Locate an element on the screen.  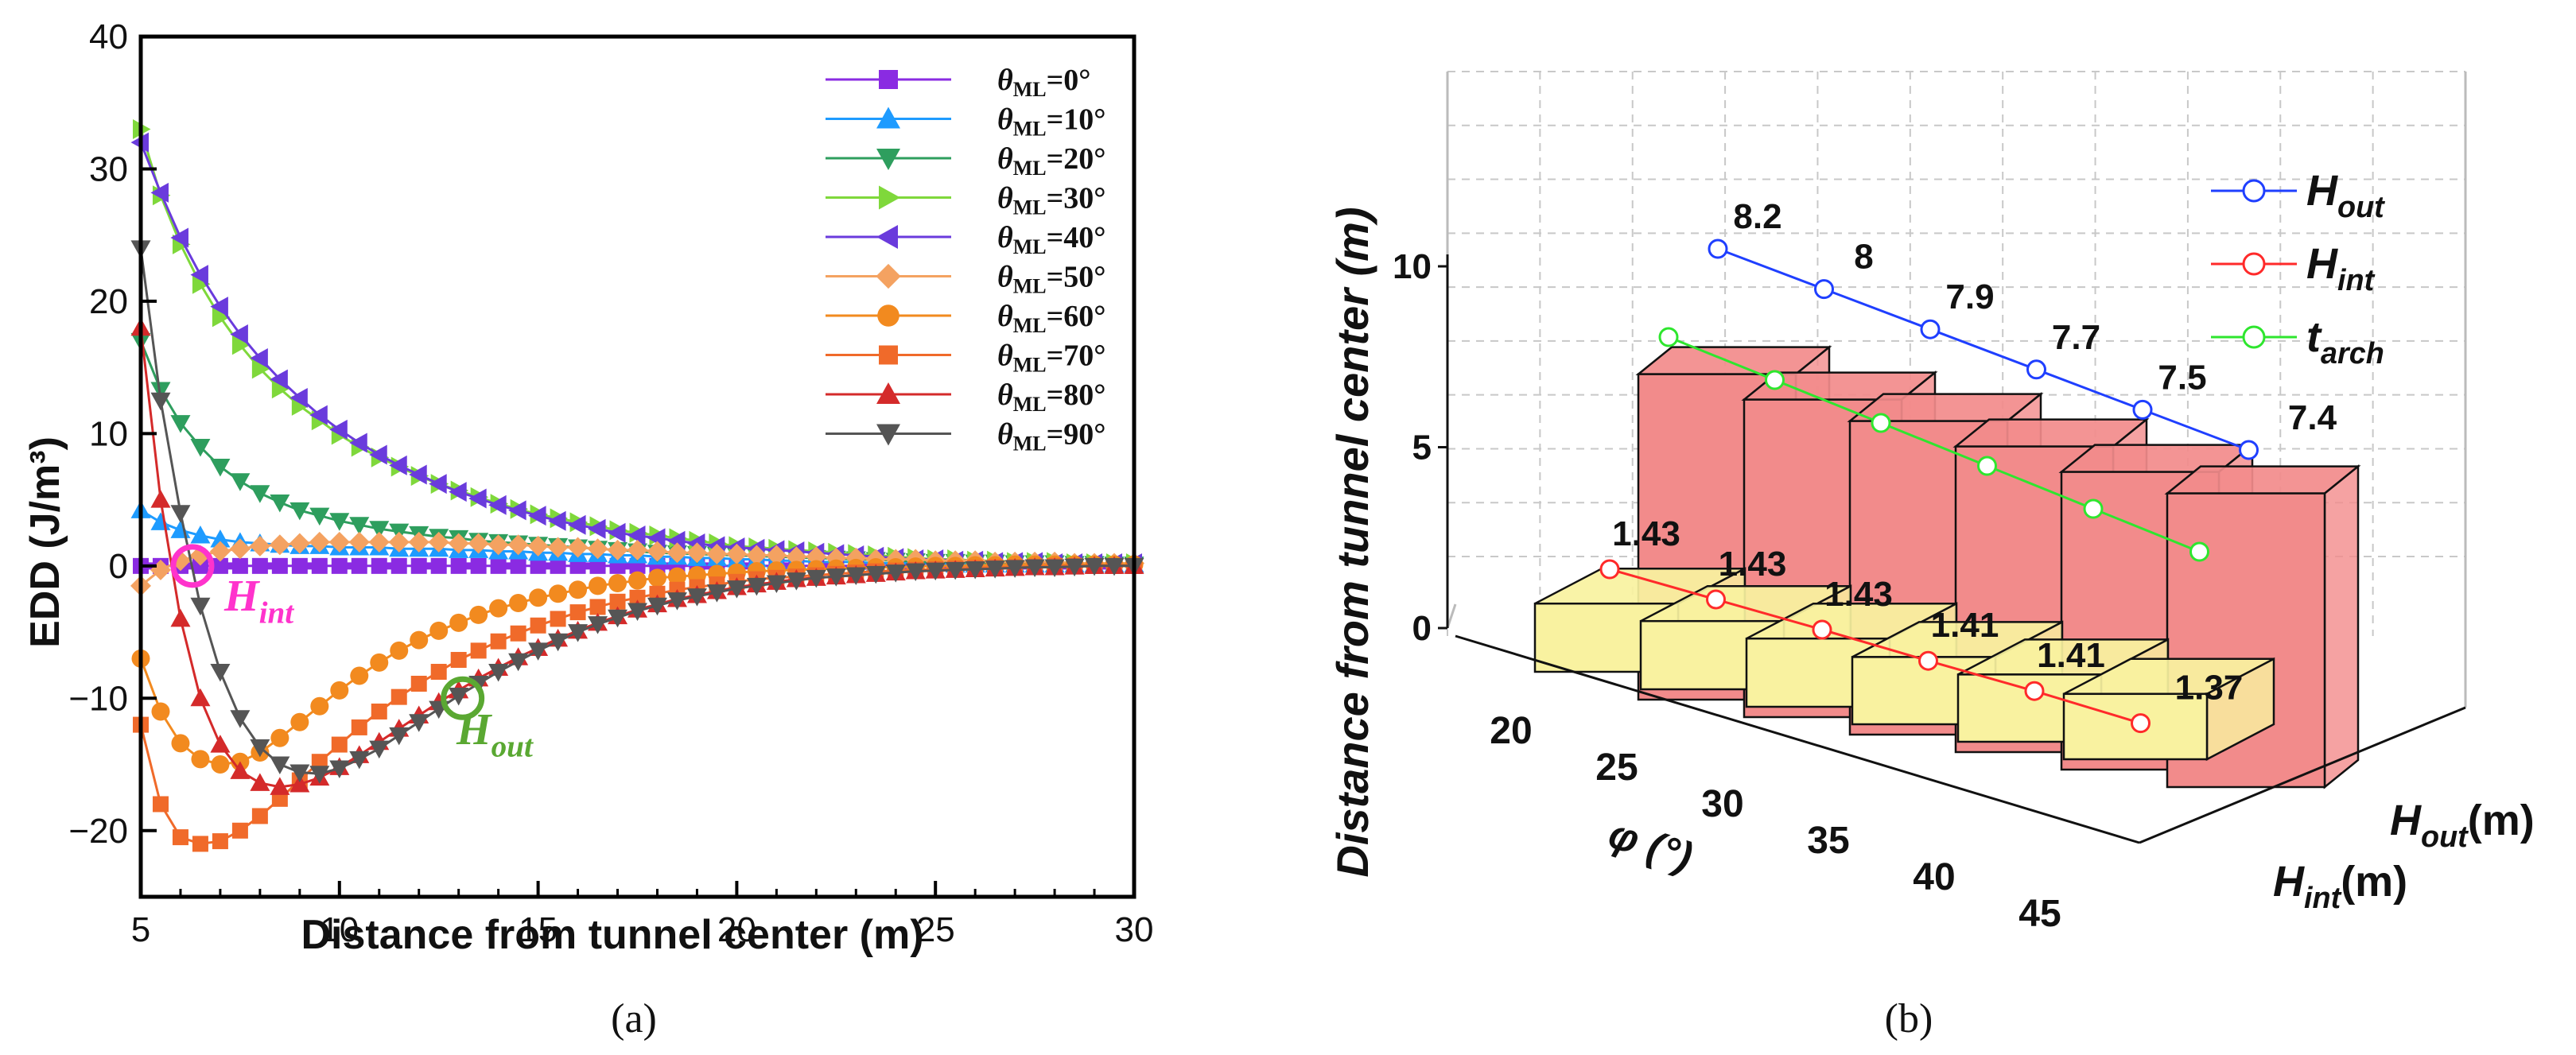
x-tick-label: 15 is located at coordinates (538, 929).